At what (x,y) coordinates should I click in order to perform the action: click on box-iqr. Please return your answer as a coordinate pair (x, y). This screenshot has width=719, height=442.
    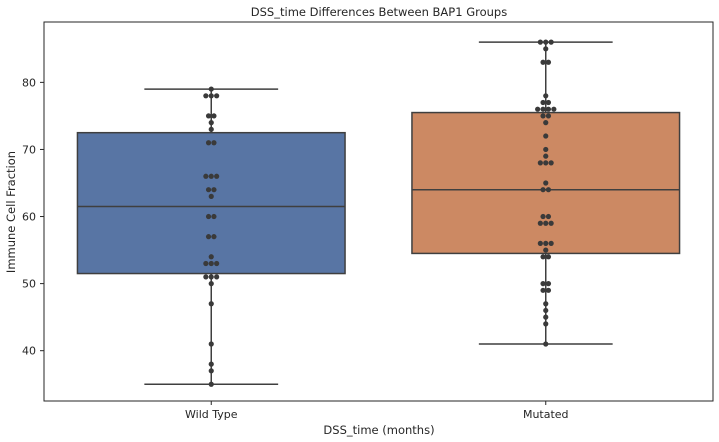
    Looking at the image, I should click on (211, 203).